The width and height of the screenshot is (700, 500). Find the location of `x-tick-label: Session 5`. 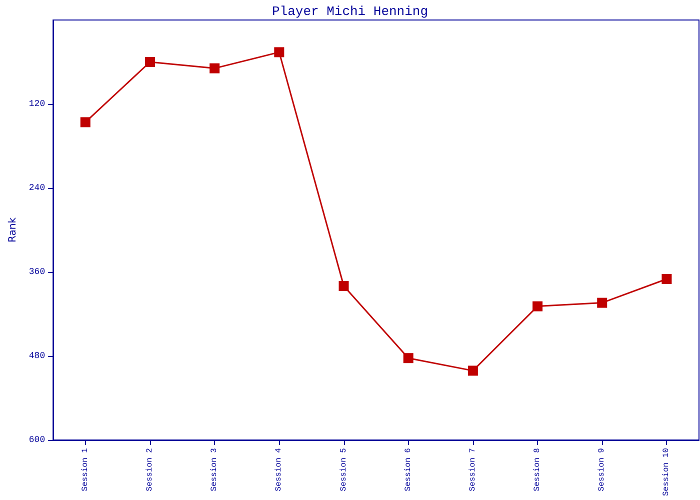

x-tick-label: Session 5 is located at coordinates (343, 470).